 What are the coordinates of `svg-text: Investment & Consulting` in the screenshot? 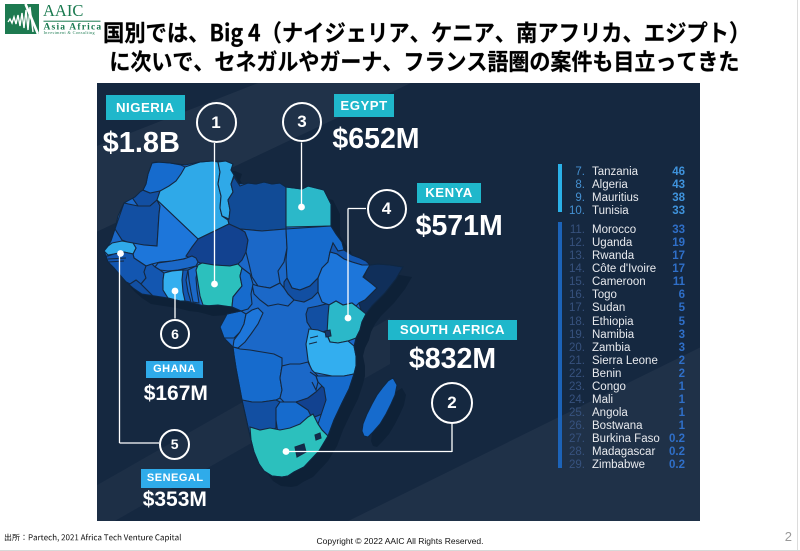 It's located at (70, 32).